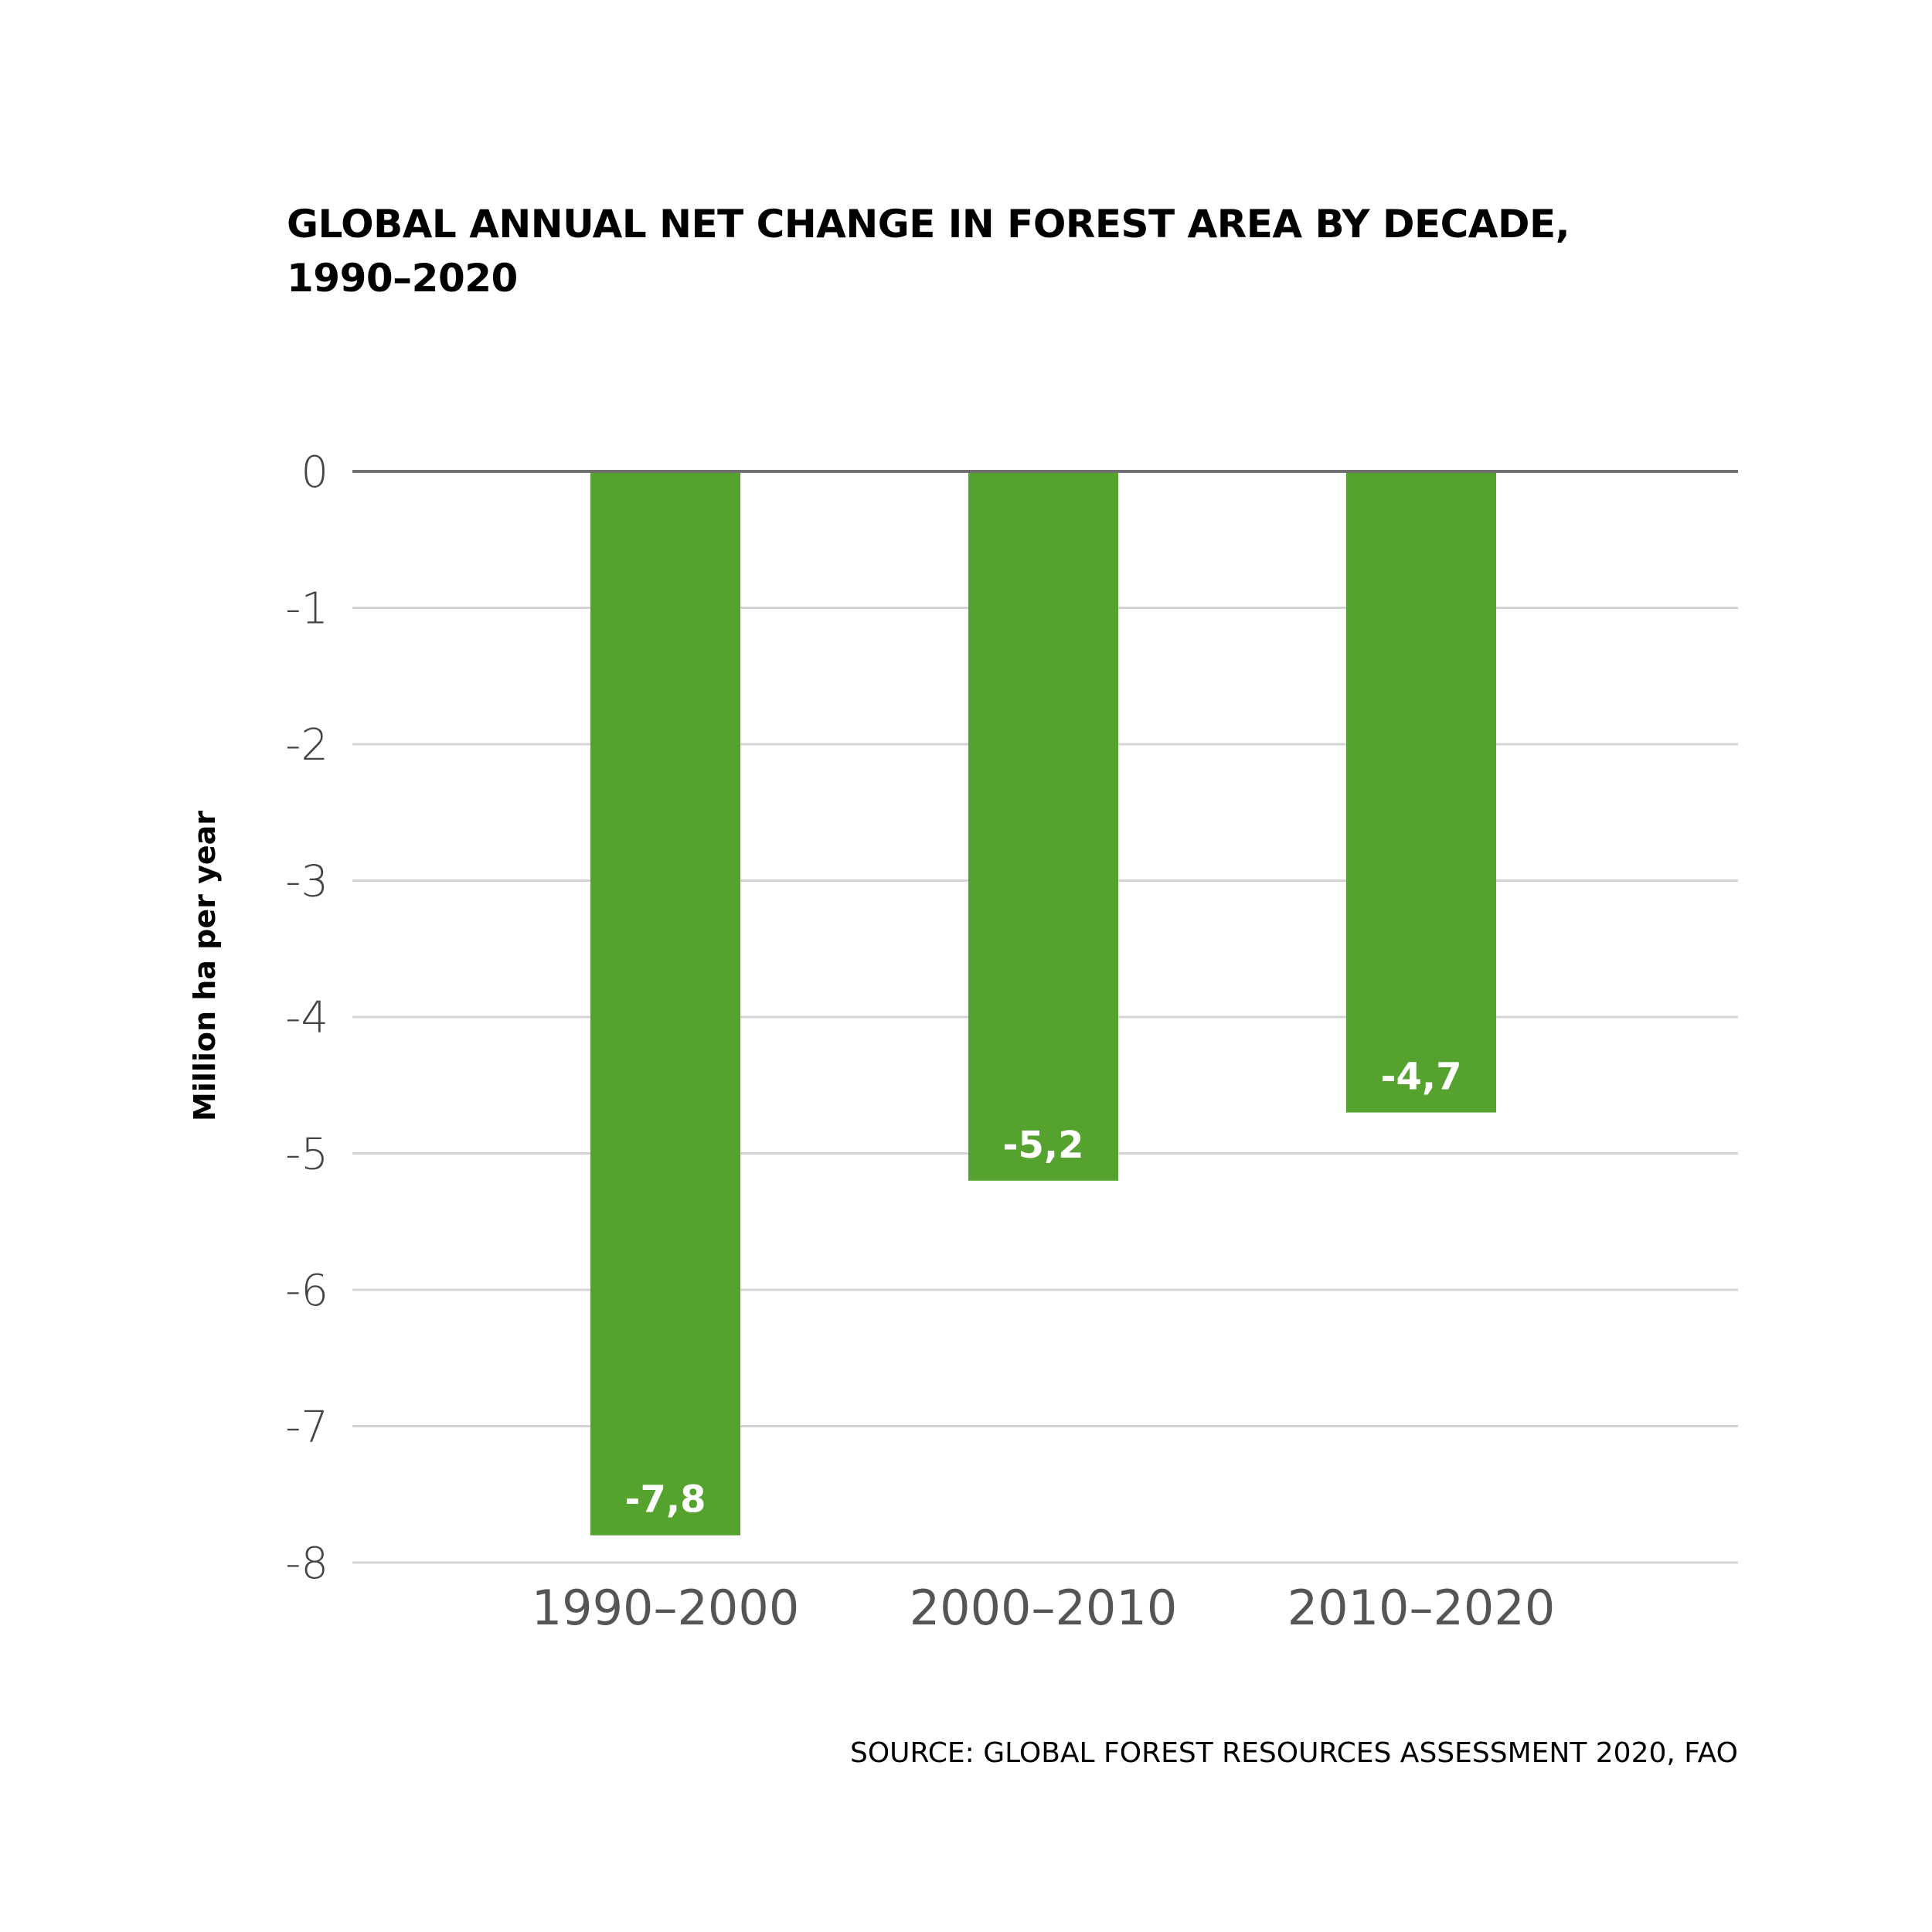  I want to click on y-tick-label: -6, so click(307, 1291).